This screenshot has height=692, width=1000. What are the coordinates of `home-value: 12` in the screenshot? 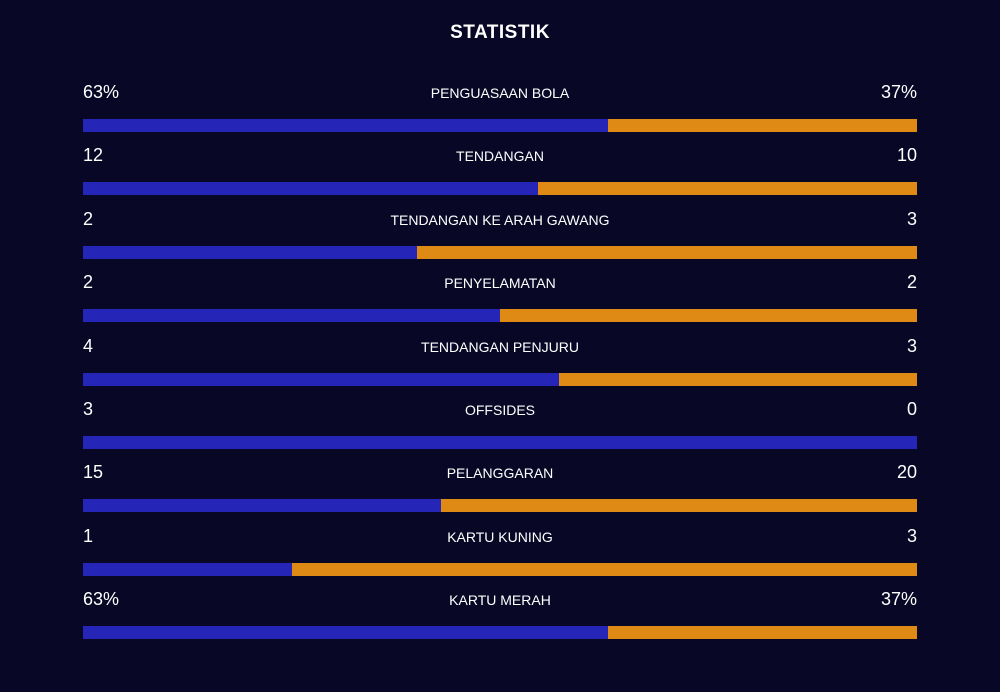 It's located at (93, 155).